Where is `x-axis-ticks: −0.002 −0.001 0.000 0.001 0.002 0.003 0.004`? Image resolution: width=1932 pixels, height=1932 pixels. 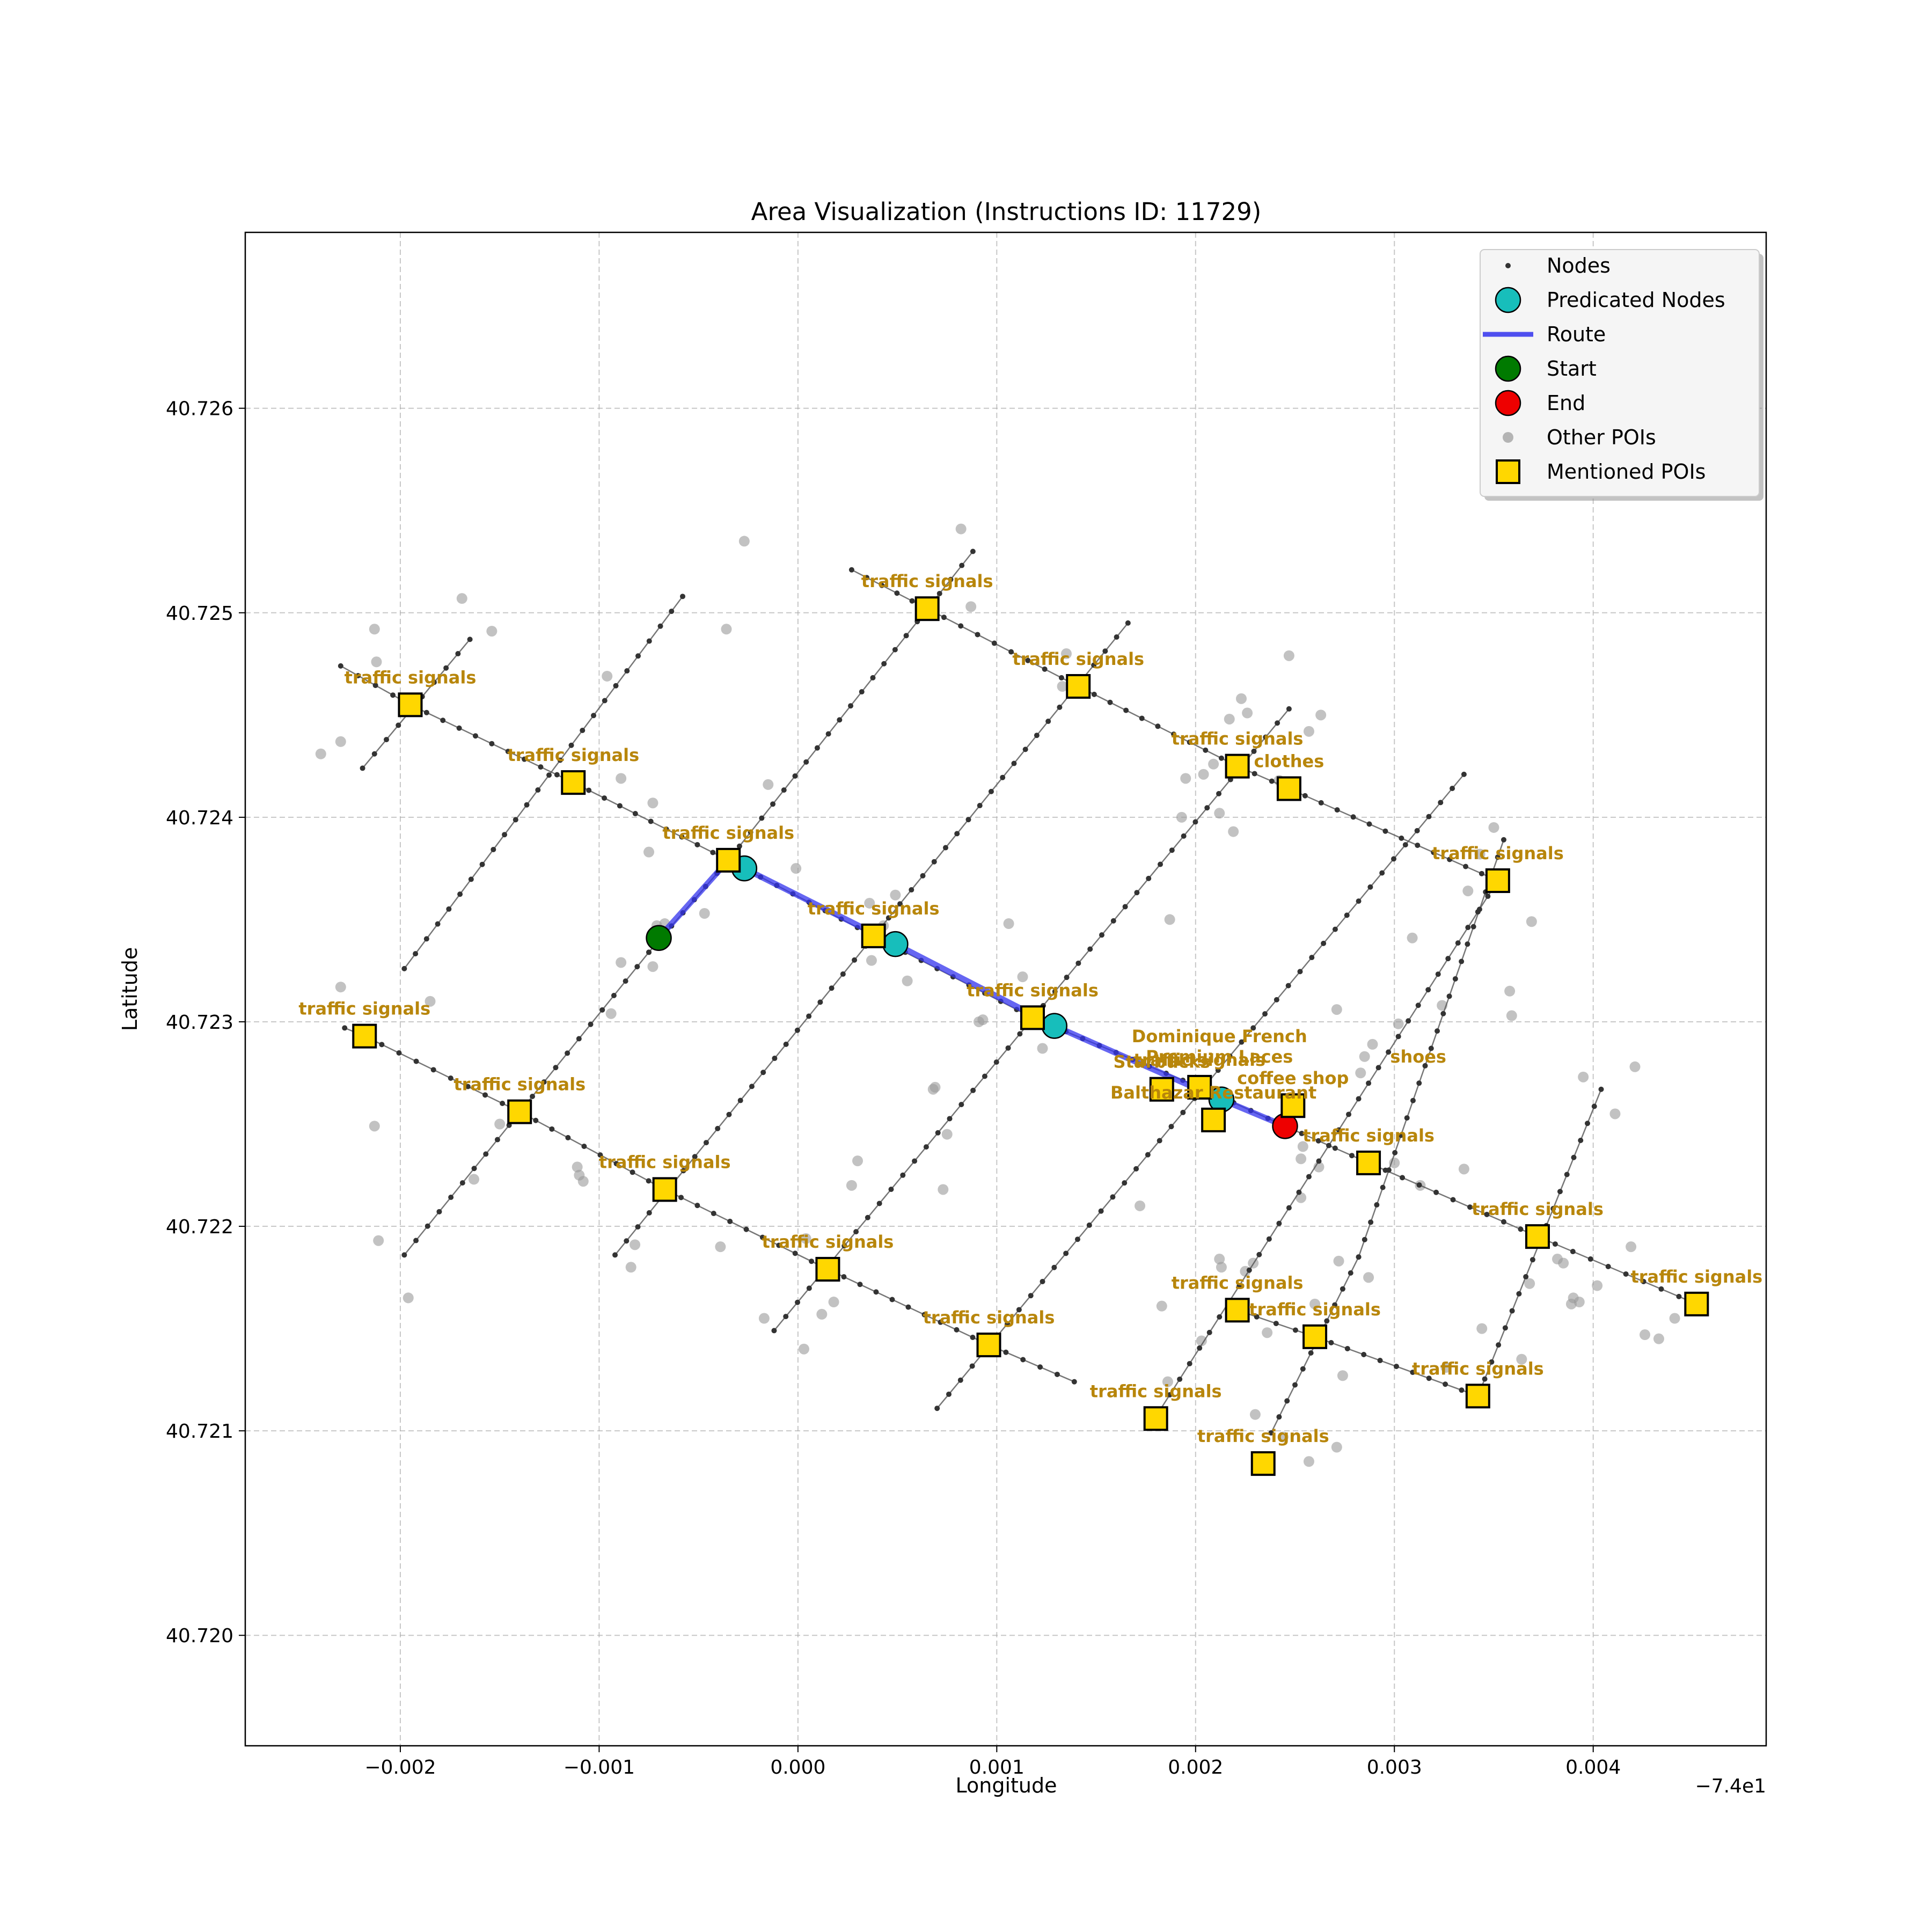
x-axis-ticks: −0.002 −0.001 0.000 0.001 0.002 0.003 0.004 is located at coordinates (992, 1762).